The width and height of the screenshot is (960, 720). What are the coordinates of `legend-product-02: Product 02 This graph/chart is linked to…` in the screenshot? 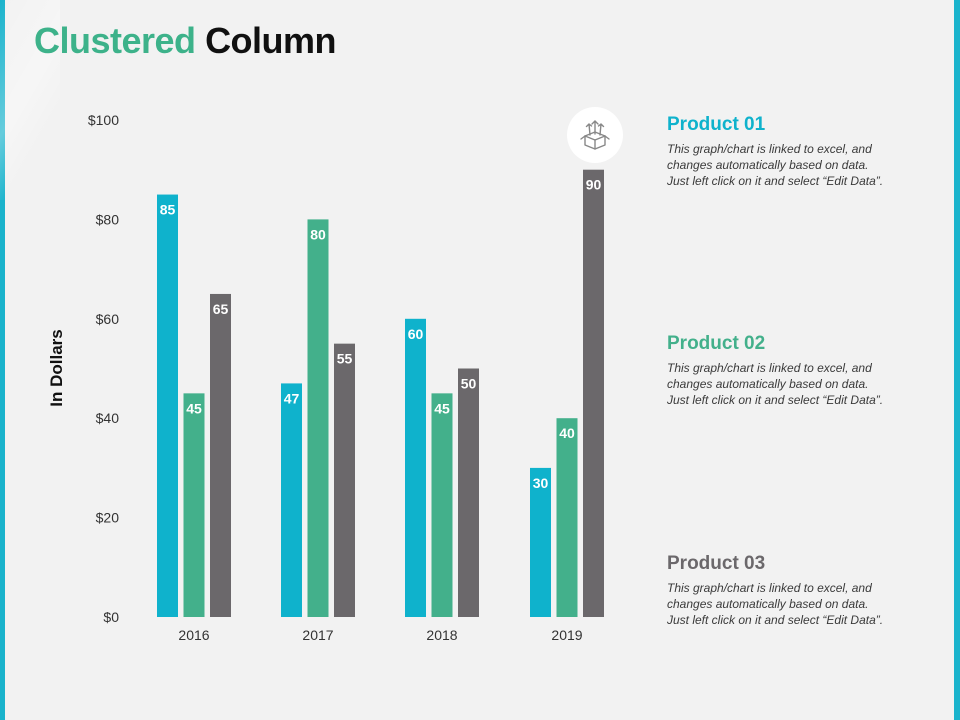 It's located at (802, 370).